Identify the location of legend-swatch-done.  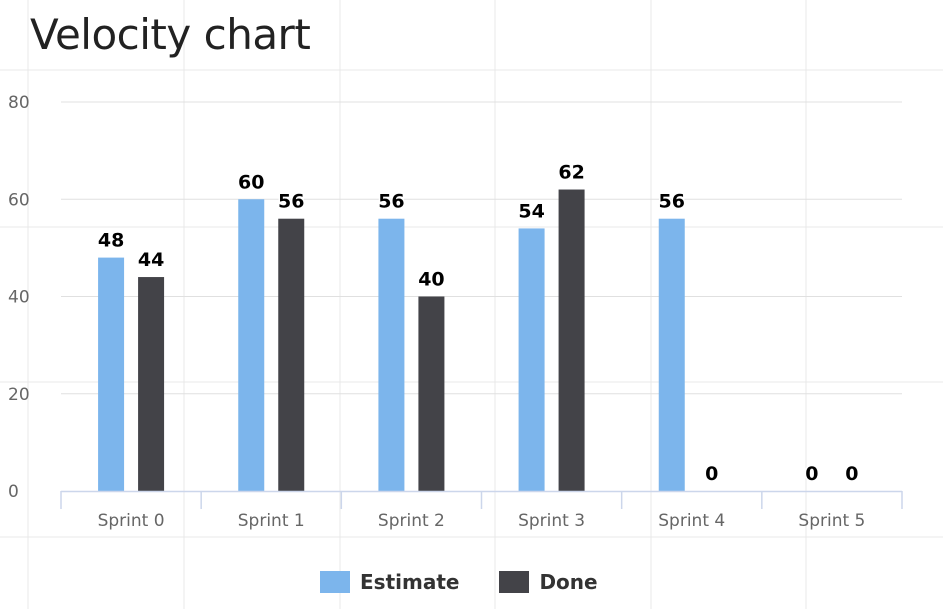
(514, 582).